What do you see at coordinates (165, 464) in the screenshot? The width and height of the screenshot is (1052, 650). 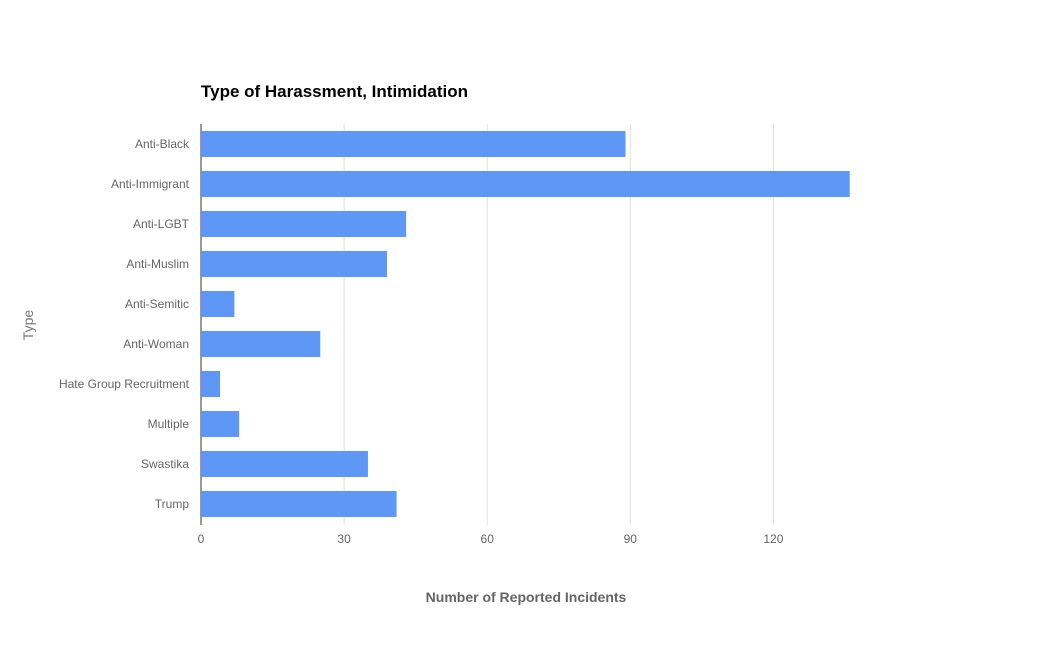 I see `category-label: Swastika` at bounding box center [165, 464].